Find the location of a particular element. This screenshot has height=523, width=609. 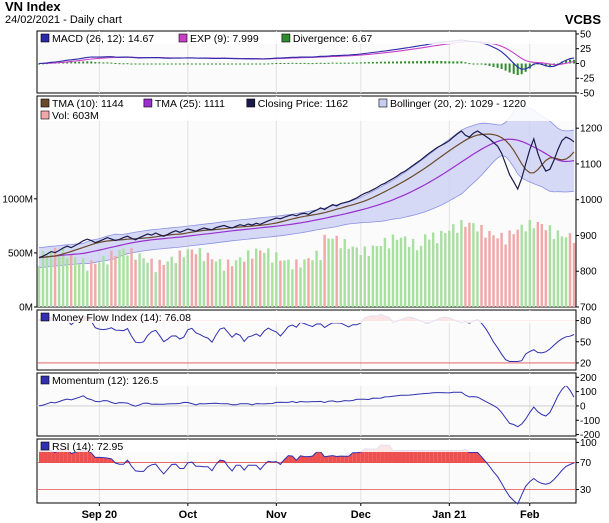

macd-legend-text: MACD (26, 12): 14.67 is located at coordinates (103, 39).